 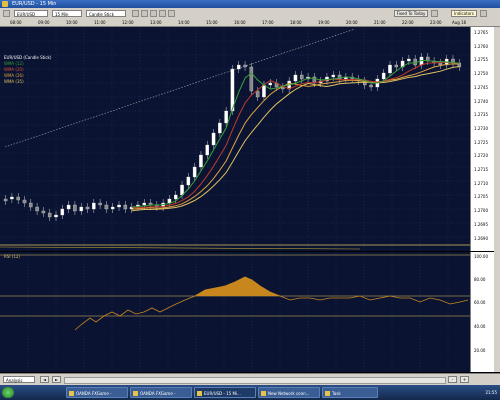 What do you see at coordinates (481, 256) in the screenshot?
I see `rsi-axis-label: 100.00` at bounding box center [481, 256].